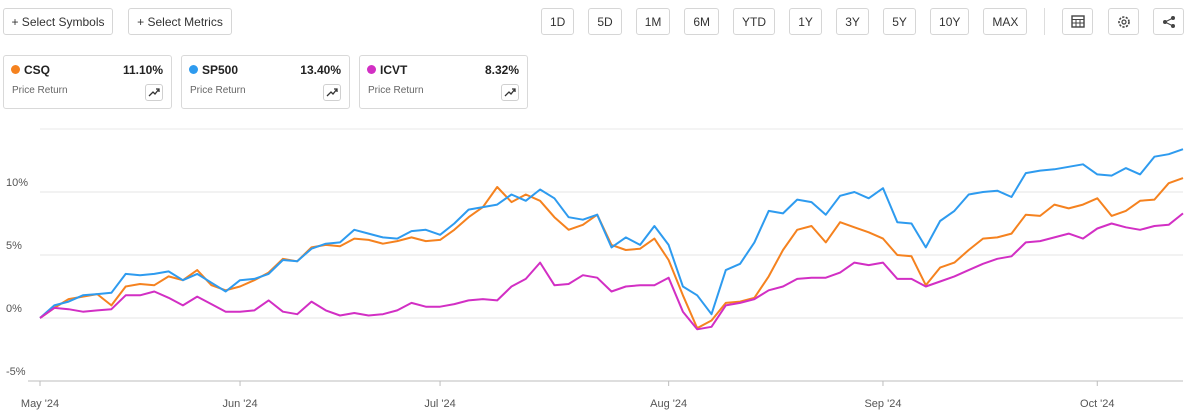 This screenshot has height=418, width=1195. What do you see at coordinates (265, 82) in the screenshot?
I see `legend-card: SP500 13.40% Price Return` at bounding box center [265, 82].